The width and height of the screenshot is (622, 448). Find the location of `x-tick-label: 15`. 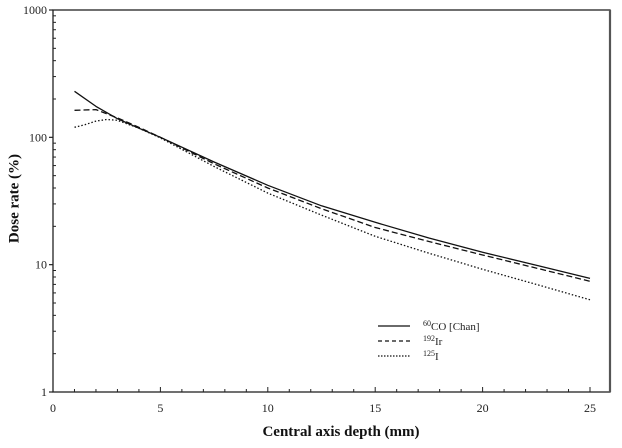

x-tick-label: 15 is located at coordinates (375, 408).